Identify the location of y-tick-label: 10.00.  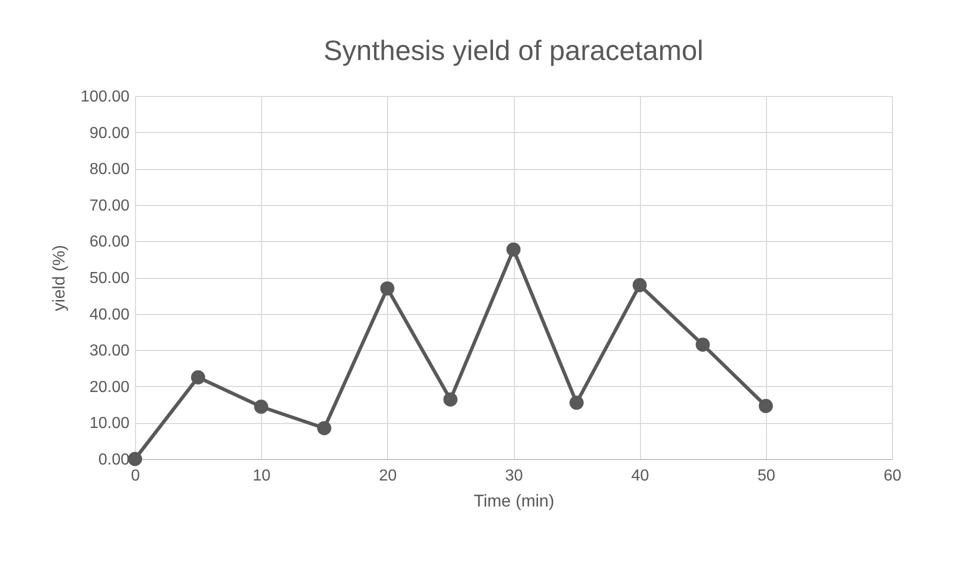
(109, 423).